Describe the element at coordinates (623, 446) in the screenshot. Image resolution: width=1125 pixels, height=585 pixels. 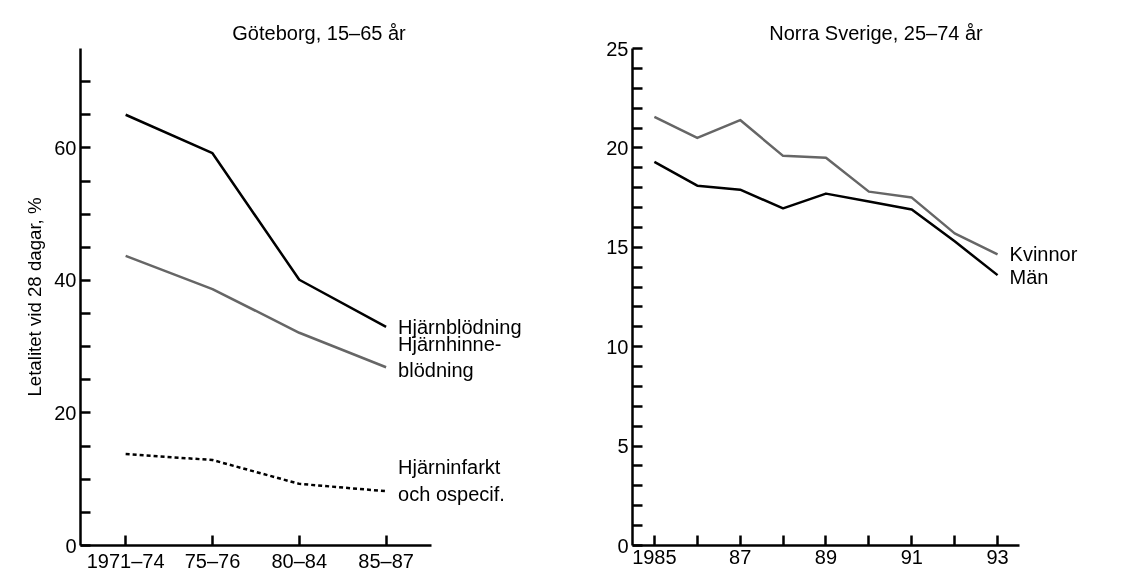
I see `y-tick-label: 5` at that location.